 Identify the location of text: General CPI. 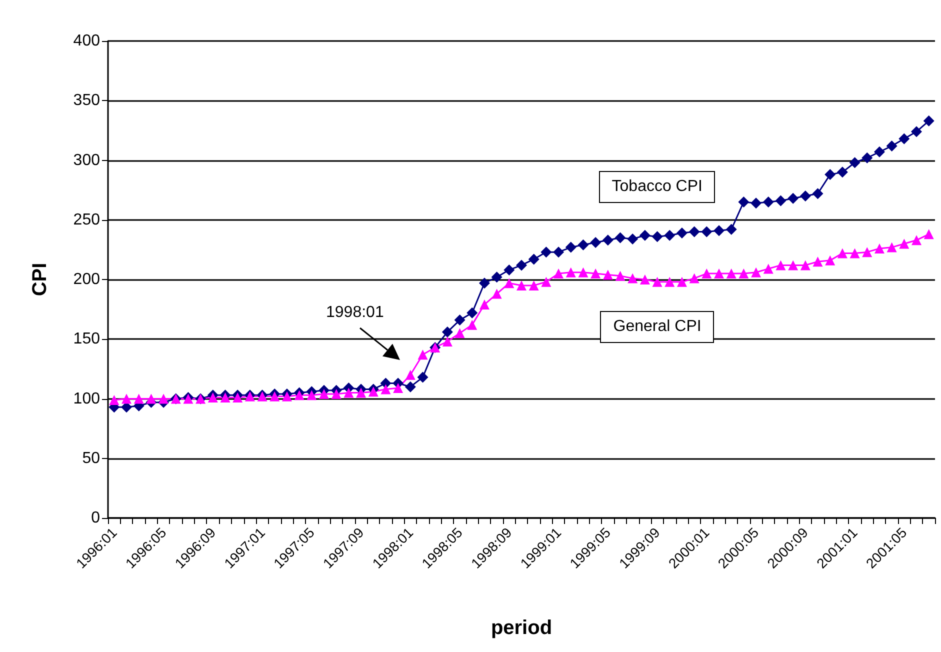
(657, 326).